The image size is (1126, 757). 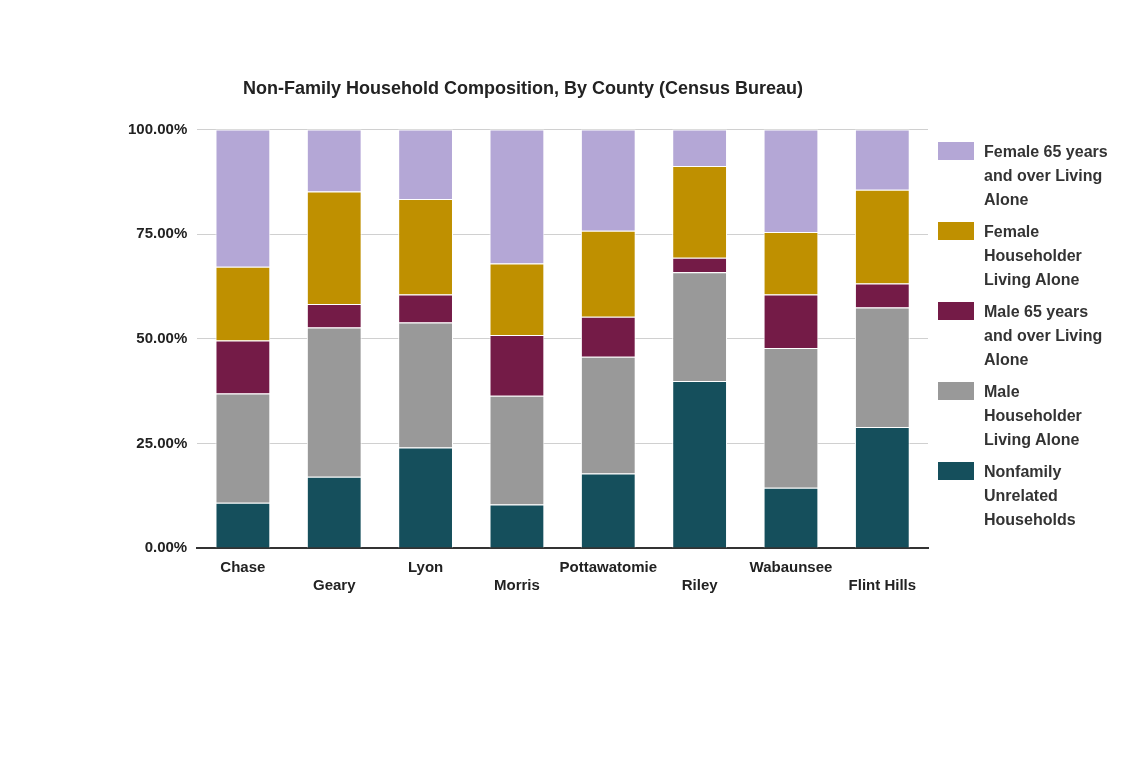 What do you see at coordinates (162, 233) in the screenshot?
I see `y-tick-label: 75.00%` at bounding box center [162, 233].